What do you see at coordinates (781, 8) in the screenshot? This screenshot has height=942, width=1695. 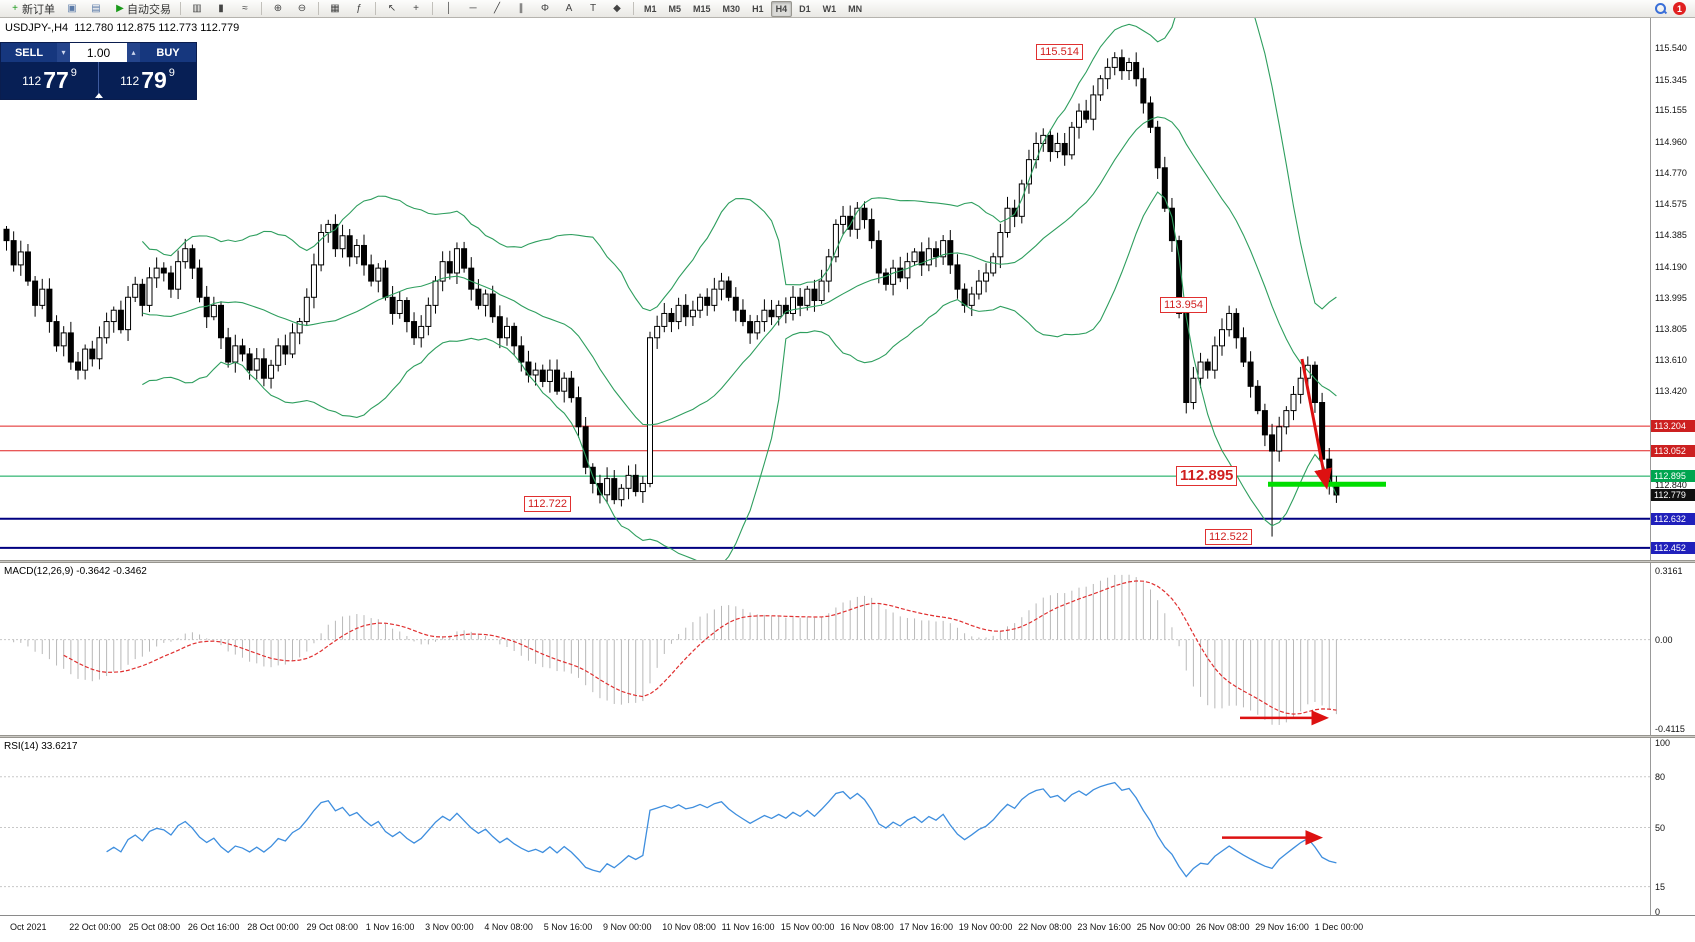 I see `timeframe-h4-button: H4` at bounding box center [781, 8].